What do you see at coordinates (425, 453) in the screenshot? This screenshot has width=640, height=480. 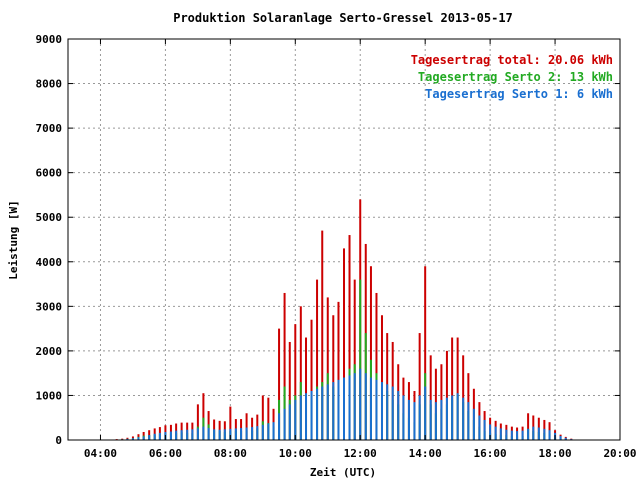 I see `x-tick-label: 14:00` at bounding box center [425, 453].